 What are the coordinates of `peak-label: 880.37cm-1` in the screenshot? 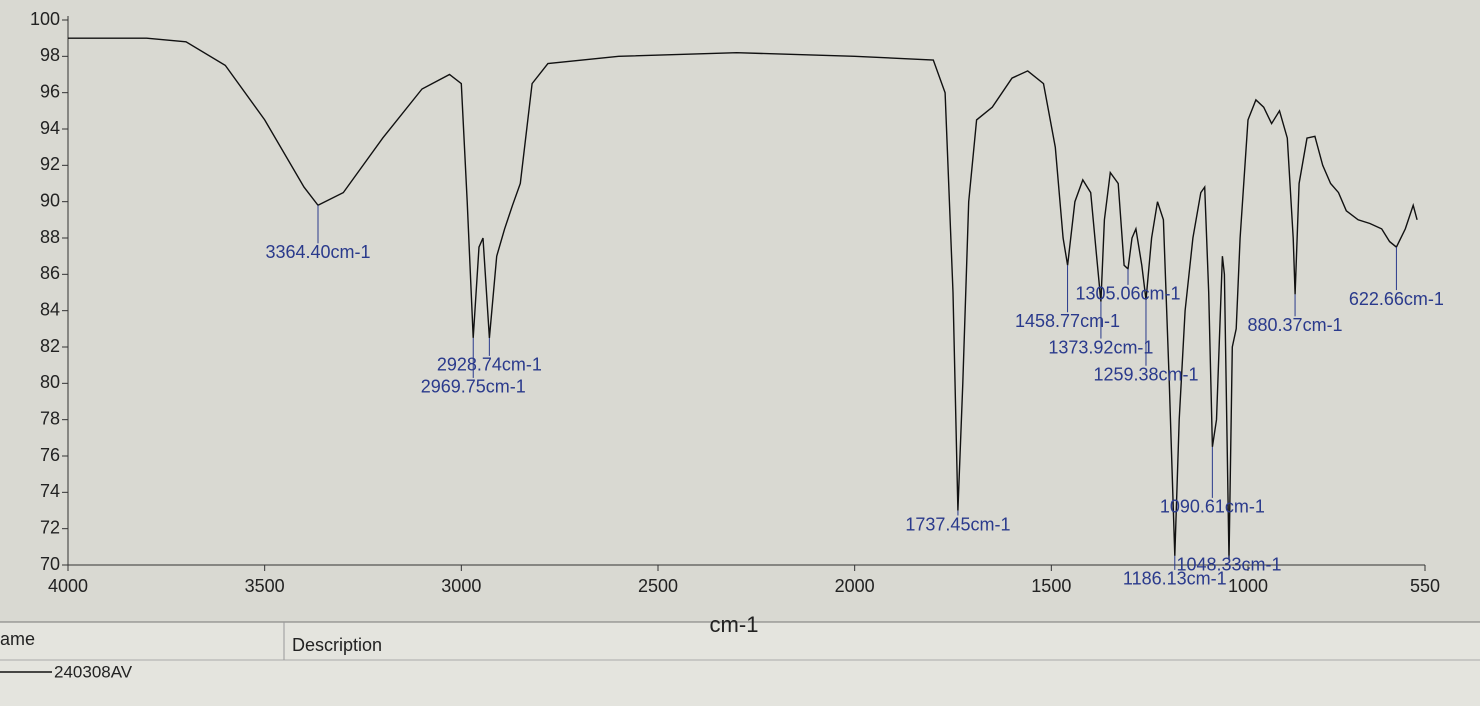 It's located at (1295, 325).